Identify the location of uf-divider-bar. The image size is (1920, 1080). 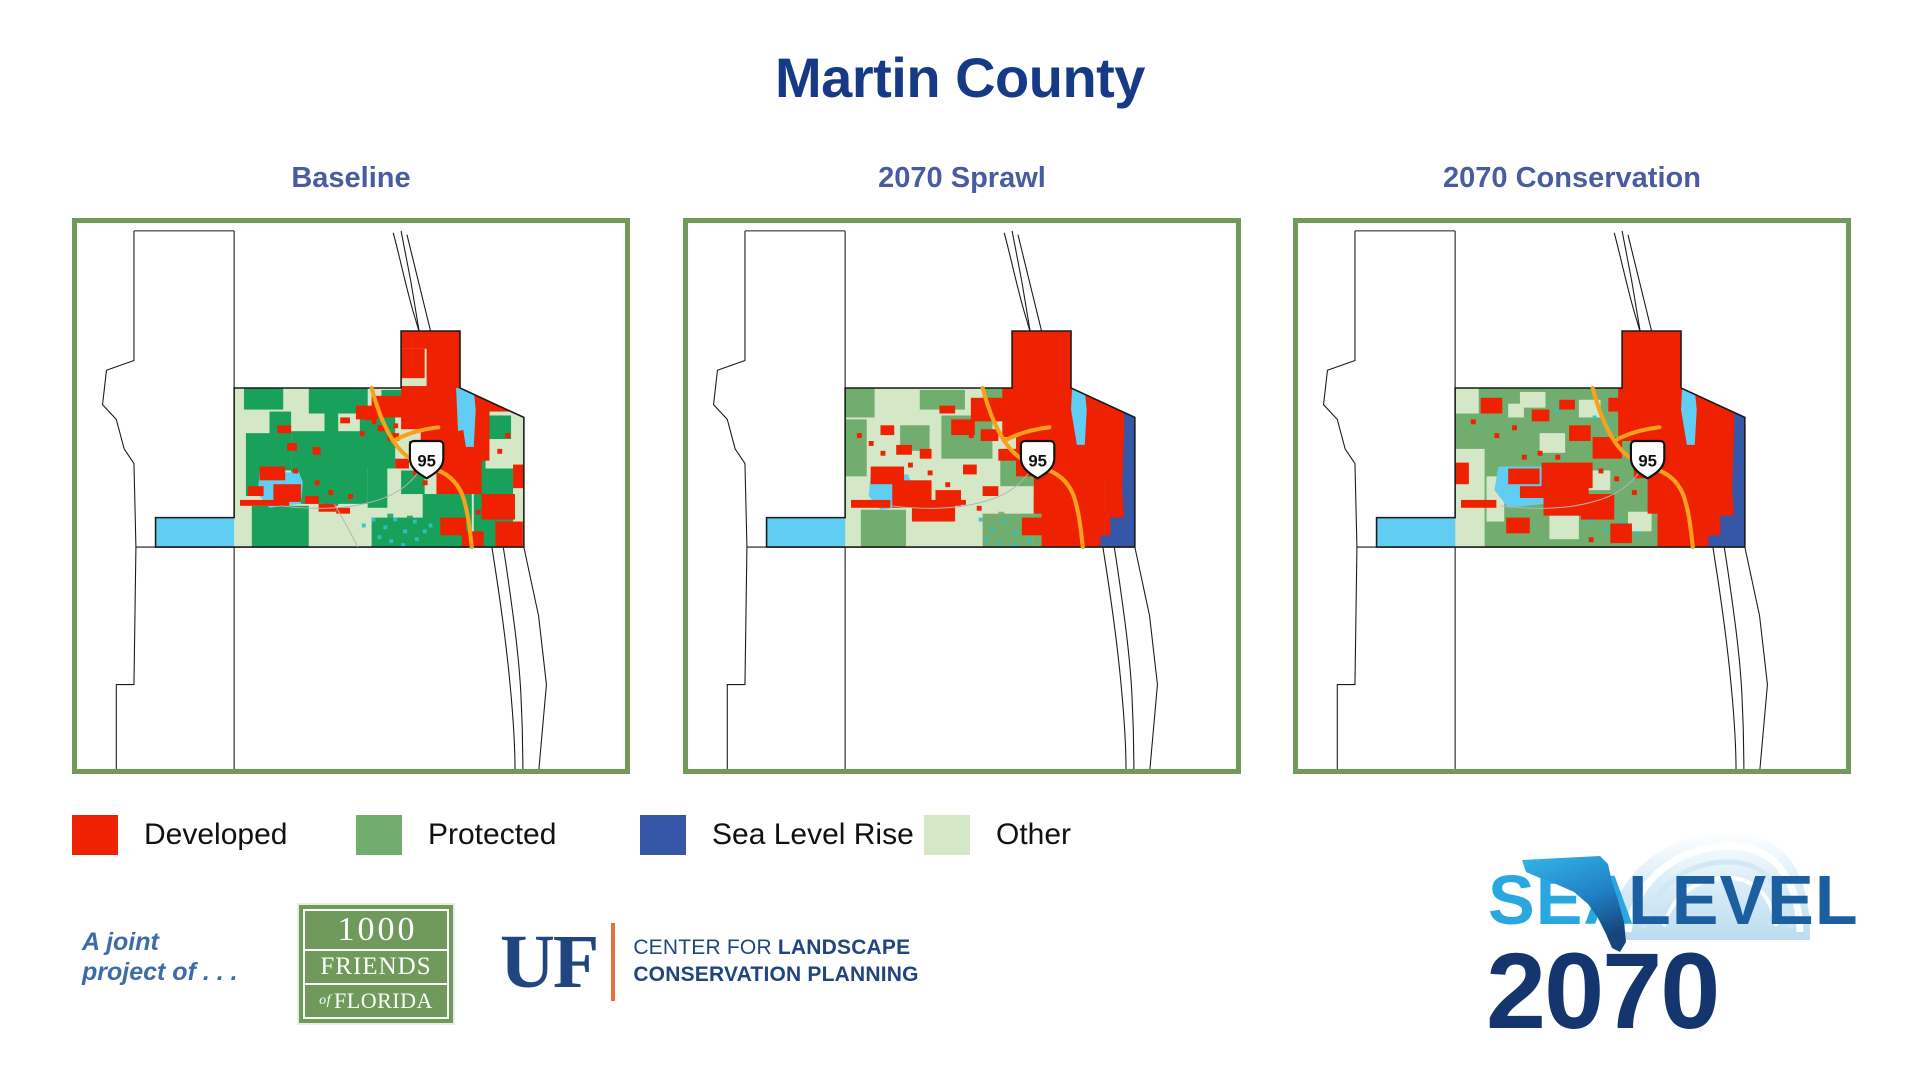
(613, 962).